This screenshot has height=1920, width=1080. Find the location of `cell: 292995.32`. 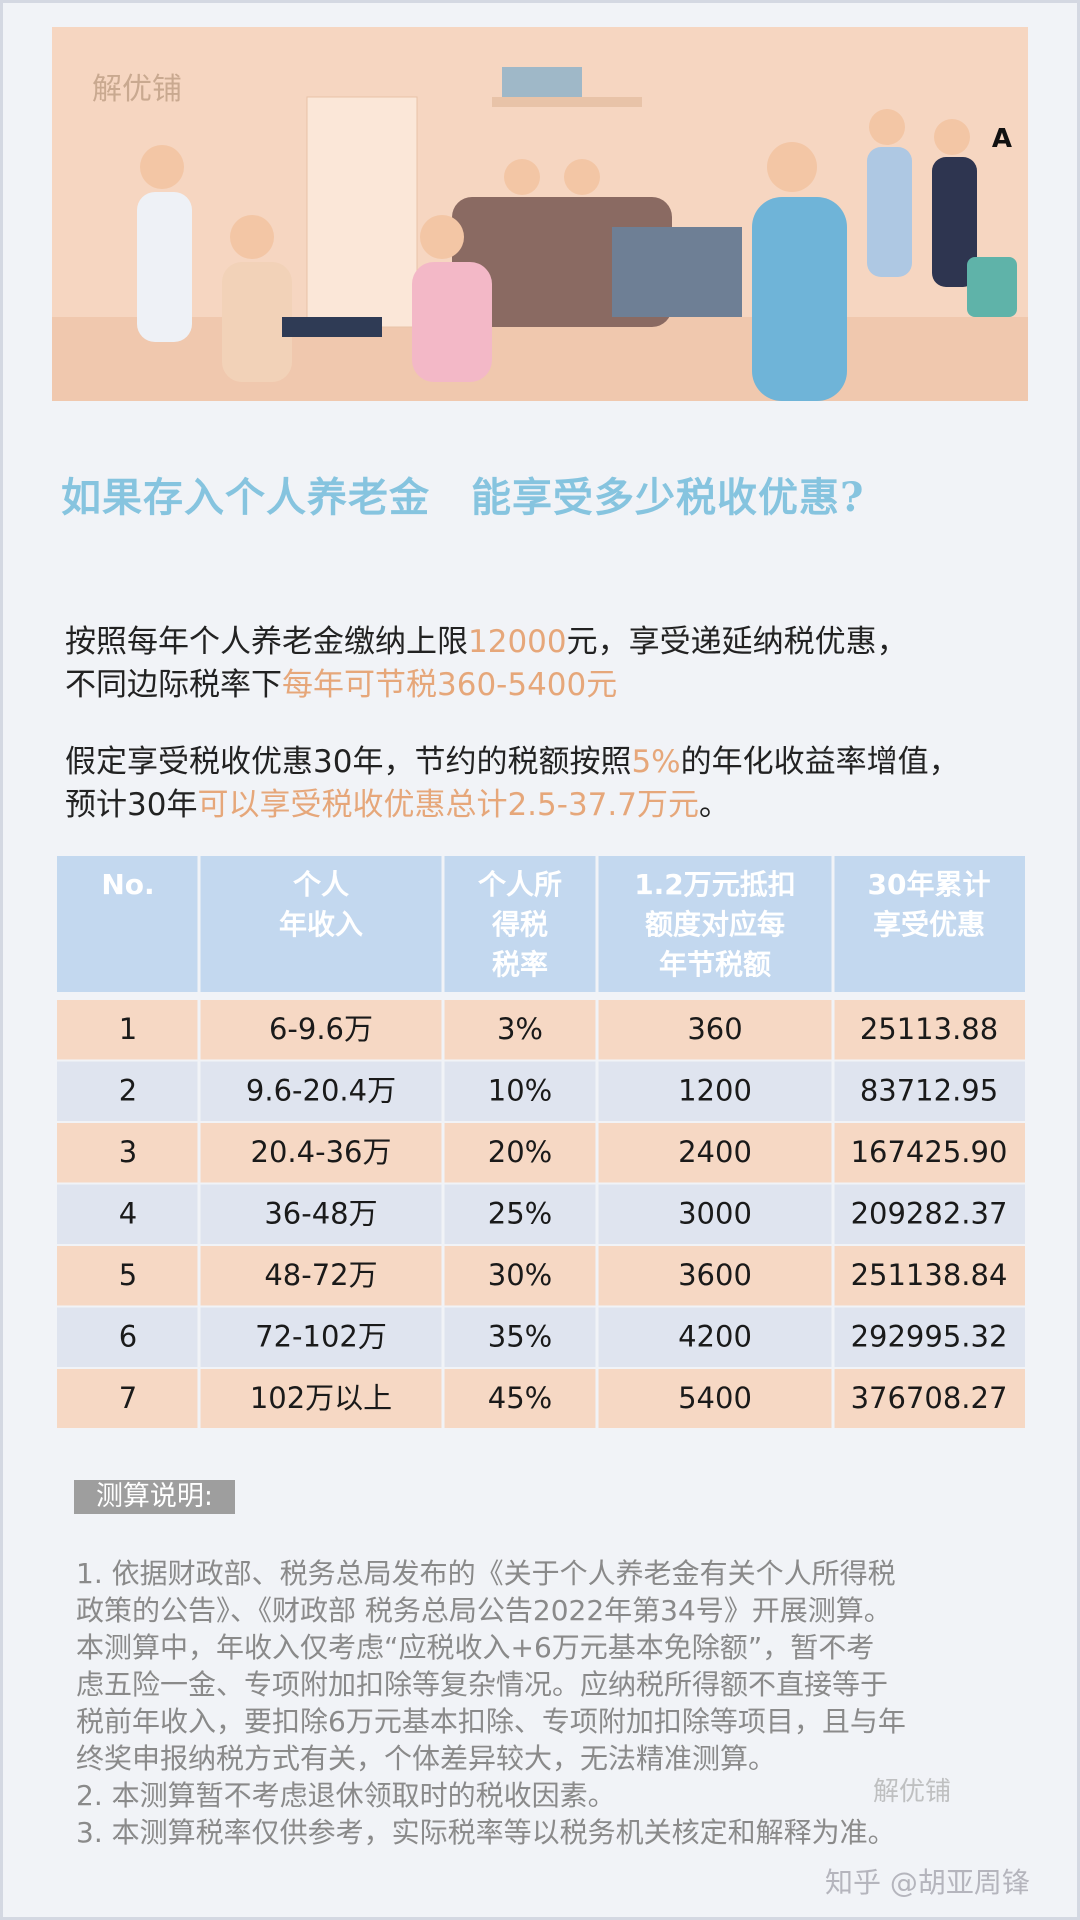

cell: 292995.32 is located at coordinates (929, 1336).